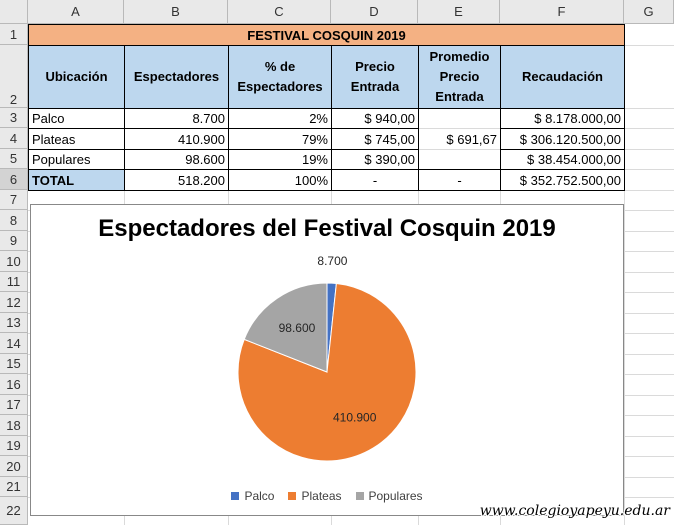 This screenshot has height=525, width=674. What do you see at coordinates (375, 139) in the screenshot?
I see `cell-precio-plateas: $ 745,00` at bounding box center [375, 139].